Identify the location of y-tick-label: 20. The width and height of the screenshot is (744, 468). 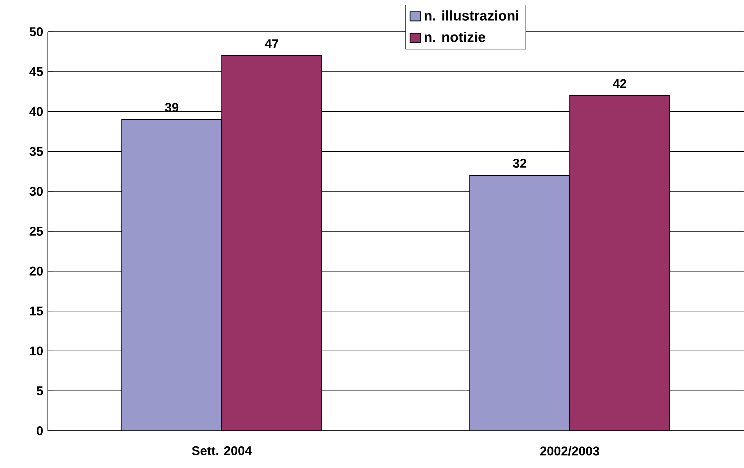
(36, 271).